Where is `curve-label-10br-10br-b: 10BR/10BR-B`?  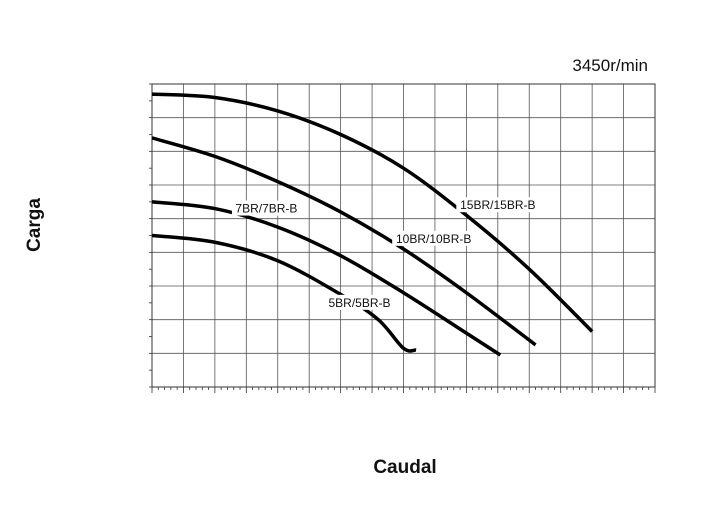 curve-label-10br-10br-b: 10BR/10BR-B is located at coordinates (433, 239).